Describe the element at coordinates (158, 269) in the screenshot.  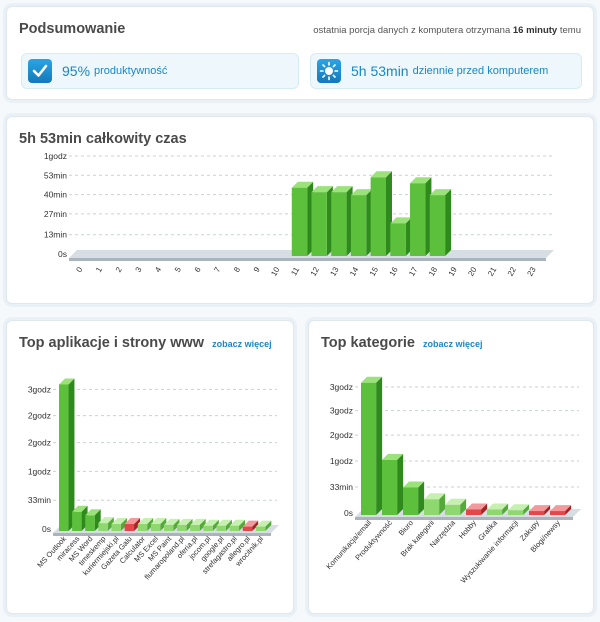
I see `x-tick-label: 4` at that location.